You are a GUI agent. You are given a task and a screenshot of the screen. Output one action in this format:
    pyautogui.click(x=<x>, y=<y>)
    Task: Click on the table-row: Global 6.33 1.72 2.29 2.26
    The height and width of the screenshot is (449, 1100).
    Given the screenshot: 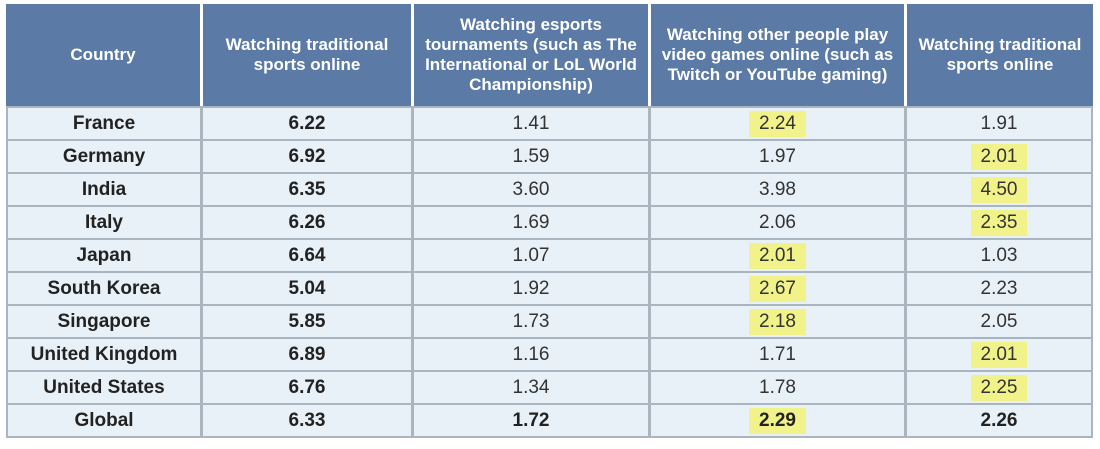 What is the action you would take?
    pyautogui.click(x=549, y=420)
    